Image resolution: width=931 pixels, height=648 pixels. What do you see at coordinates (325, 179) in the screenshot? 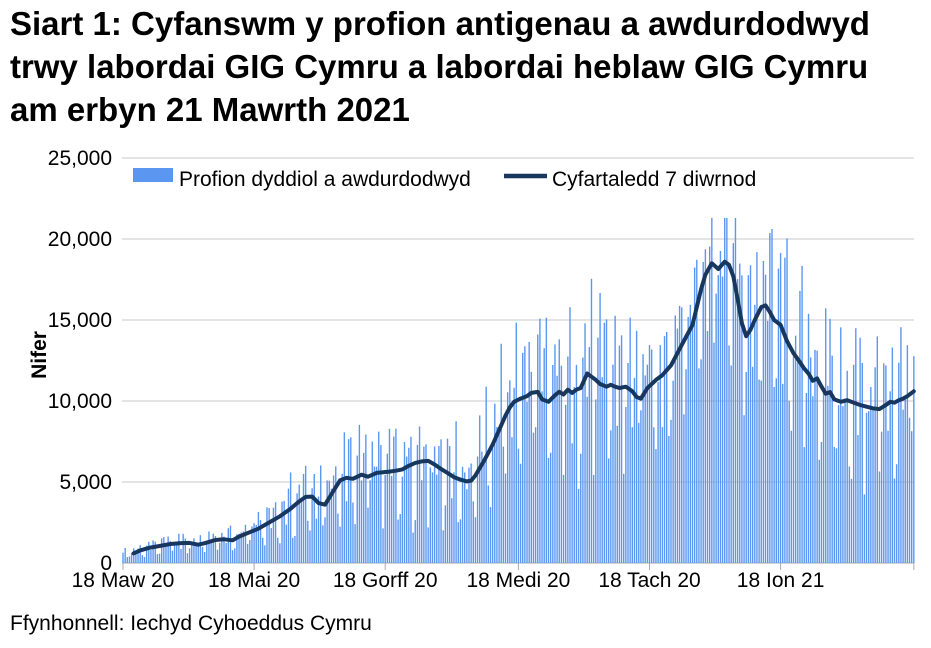
I see `bar-legend-label: Profion dyddiol a awdurdodwyd` at bounding box center [325, 179].